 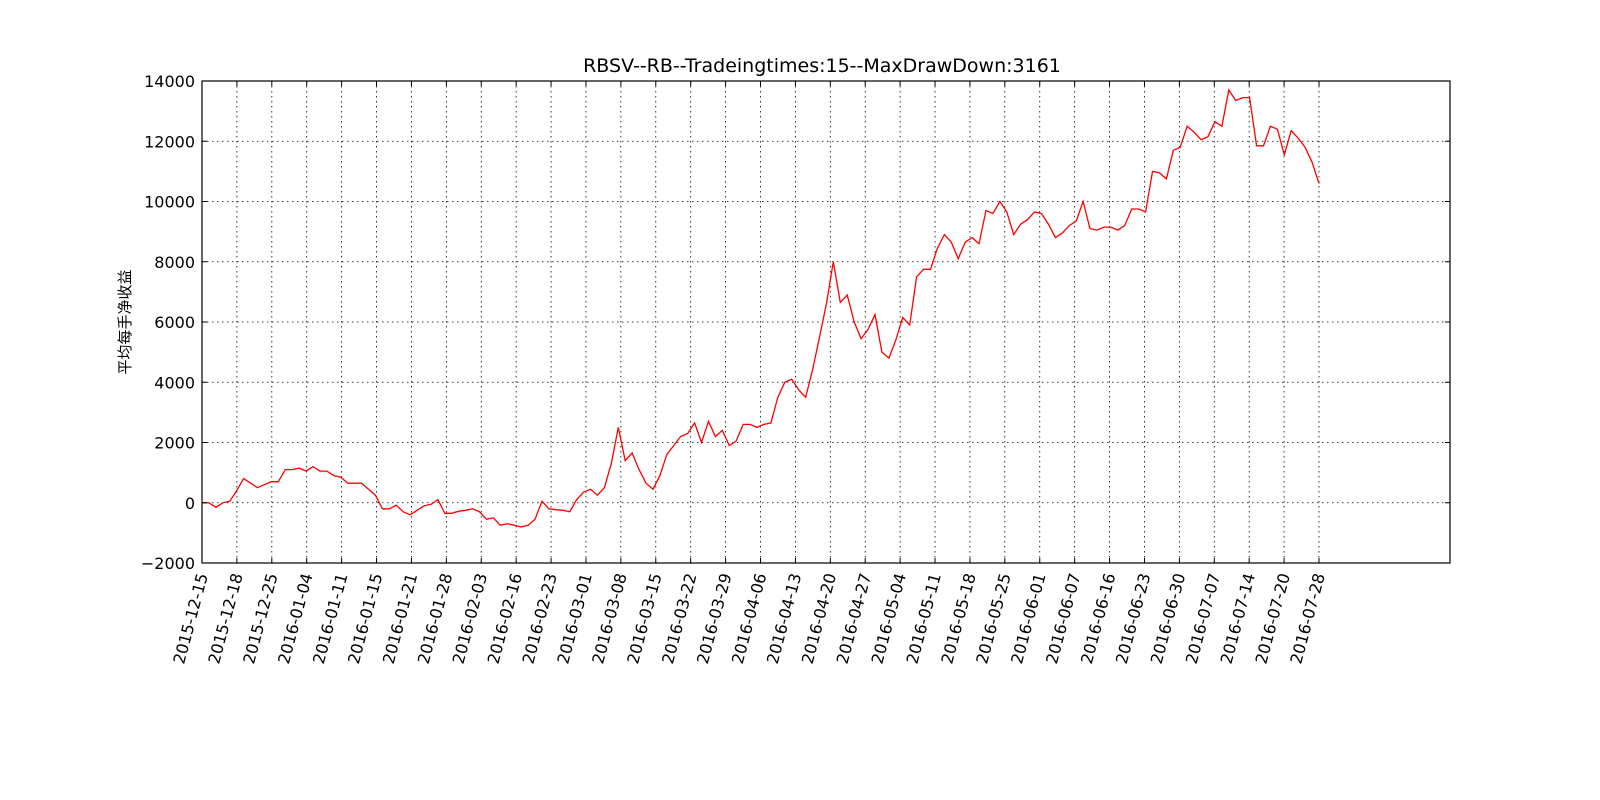 I want to click on y-tick-label: 10000, so click(x=169, y=202).